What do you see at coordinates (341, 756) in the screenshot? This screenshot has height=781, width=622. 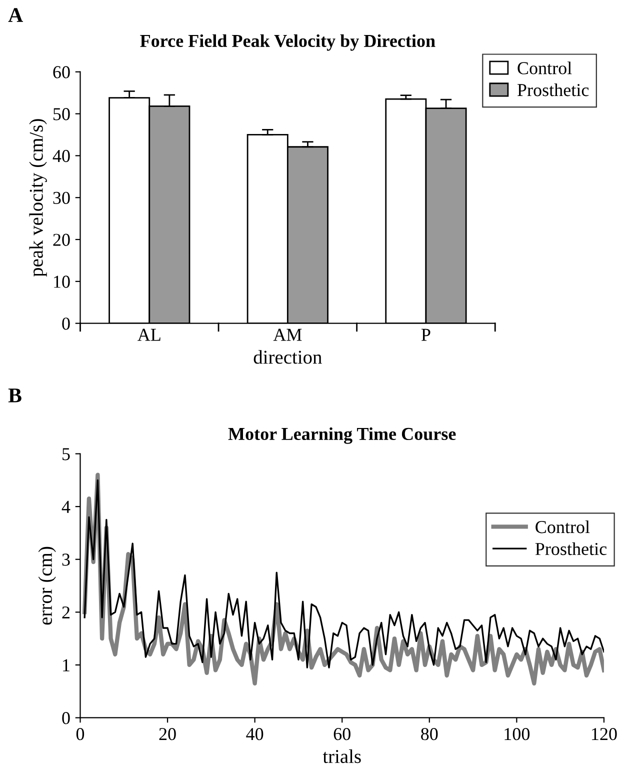 I see `x-axis-title: trials` at bounding box center [341, 756].